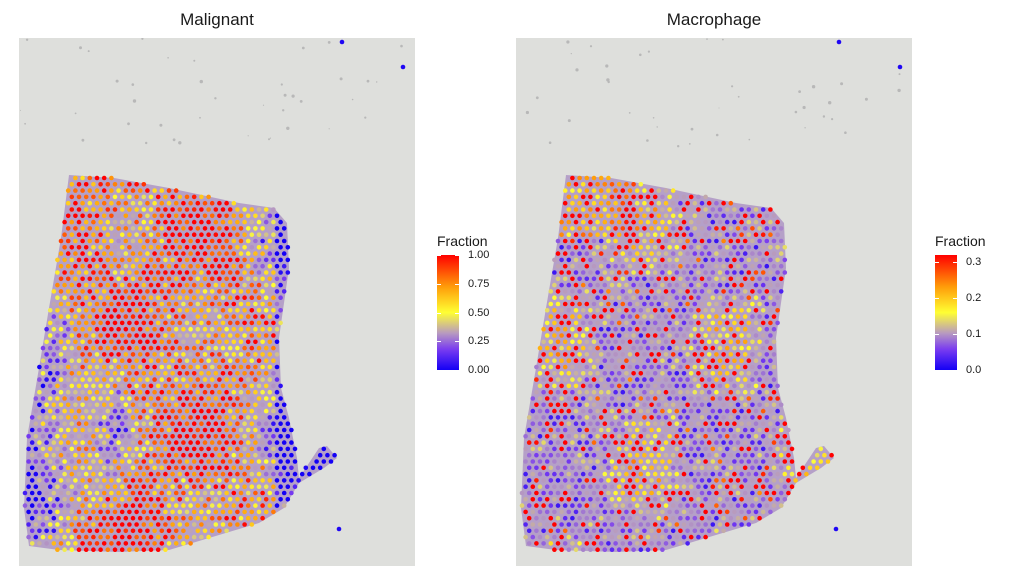  I want to click on slide-speck, so click(269, 139).